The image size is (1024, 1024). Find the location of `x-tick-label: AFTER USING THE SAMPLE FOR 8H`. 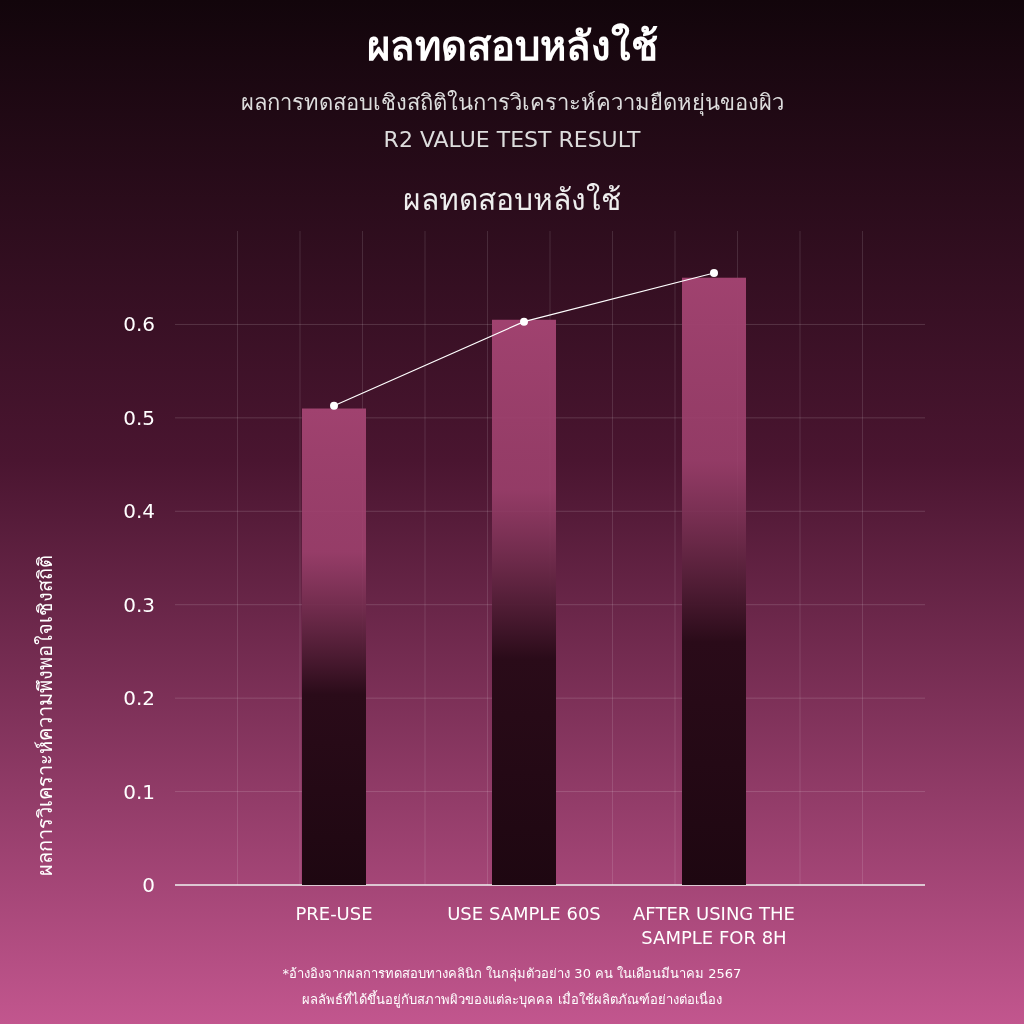

x-tick-label: AFTER USING THE SAMPLE FOR 8H is located at coordinates (714, 925).